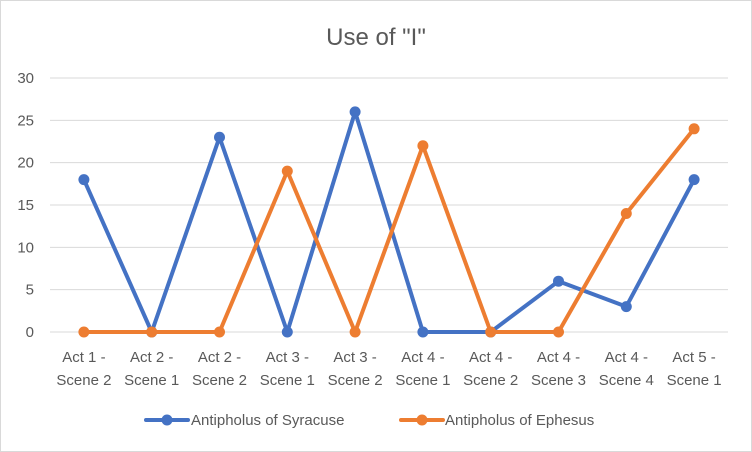  Describe the element at coordinates (376, 37) in the screenshot. I see `chart-title: Use of "I"` at that location.